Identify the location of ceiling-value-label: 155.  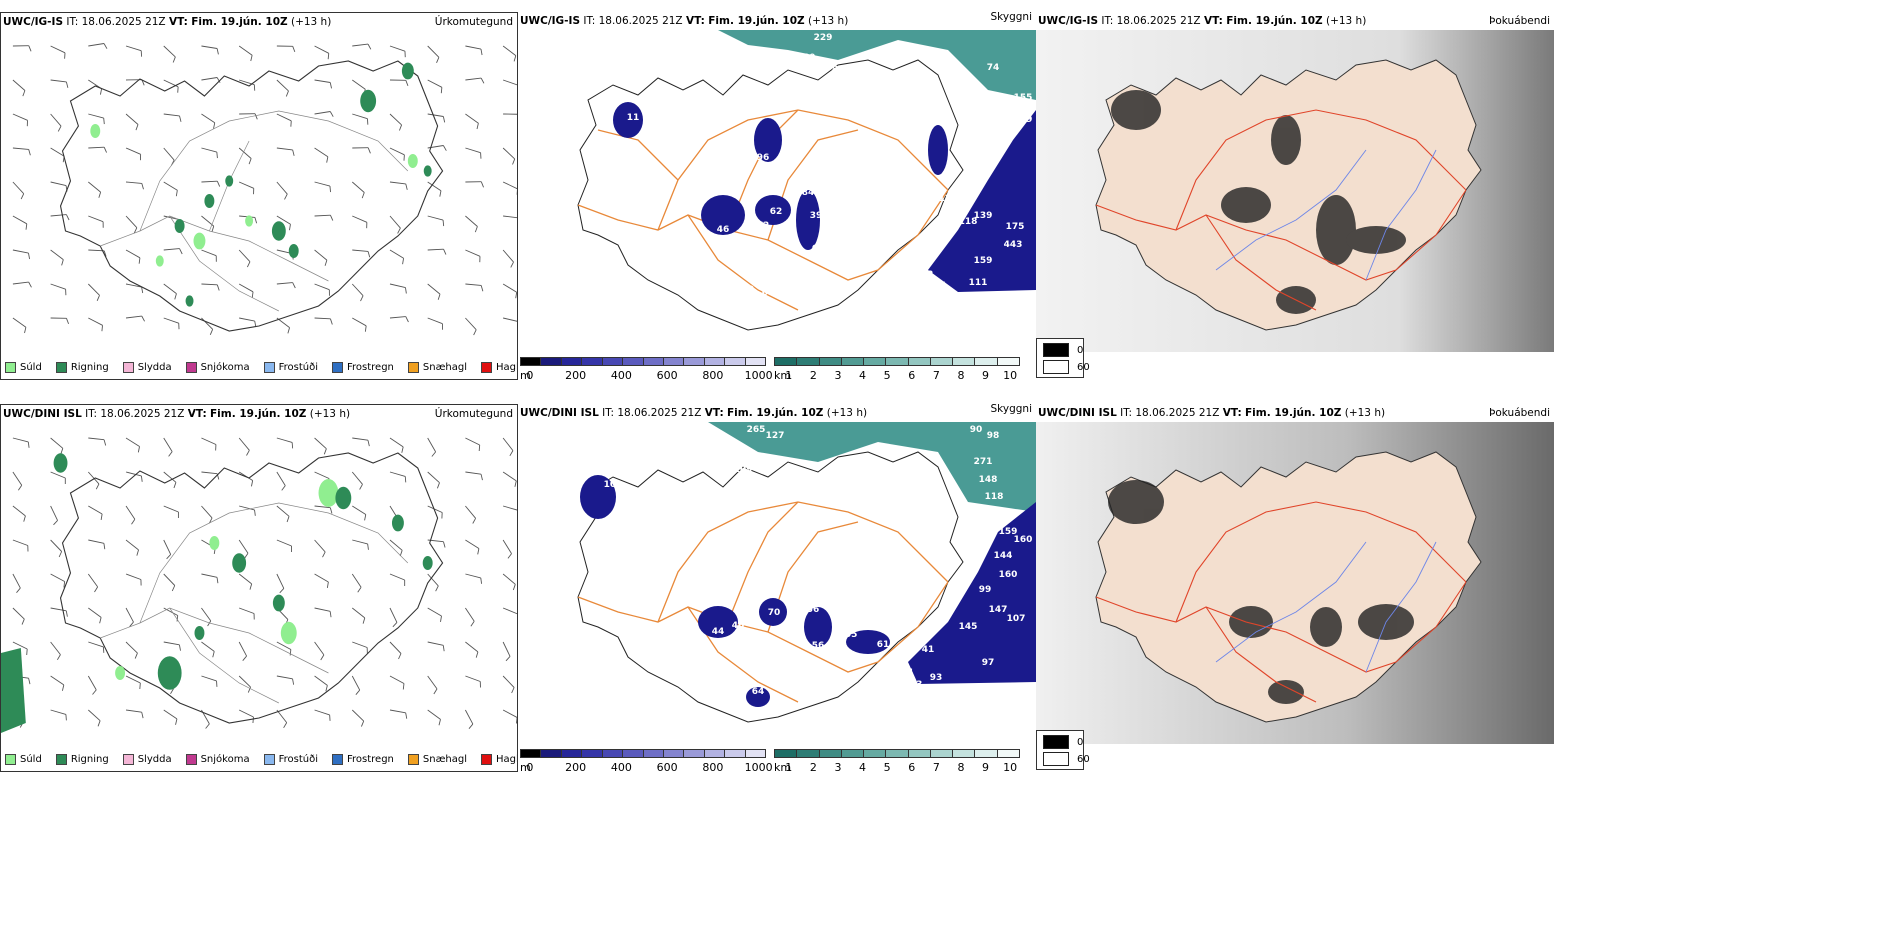
(1023, 98).